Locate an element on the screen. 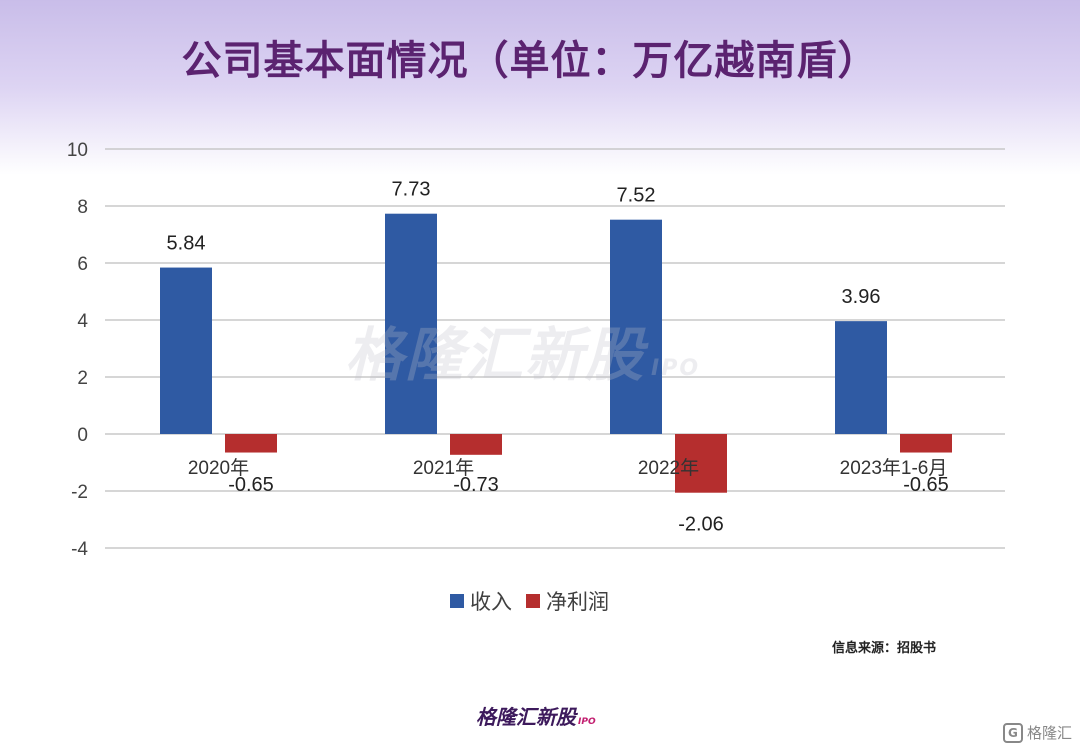  data-label-revenue: 3.96 is located at coordinates (861, 297).